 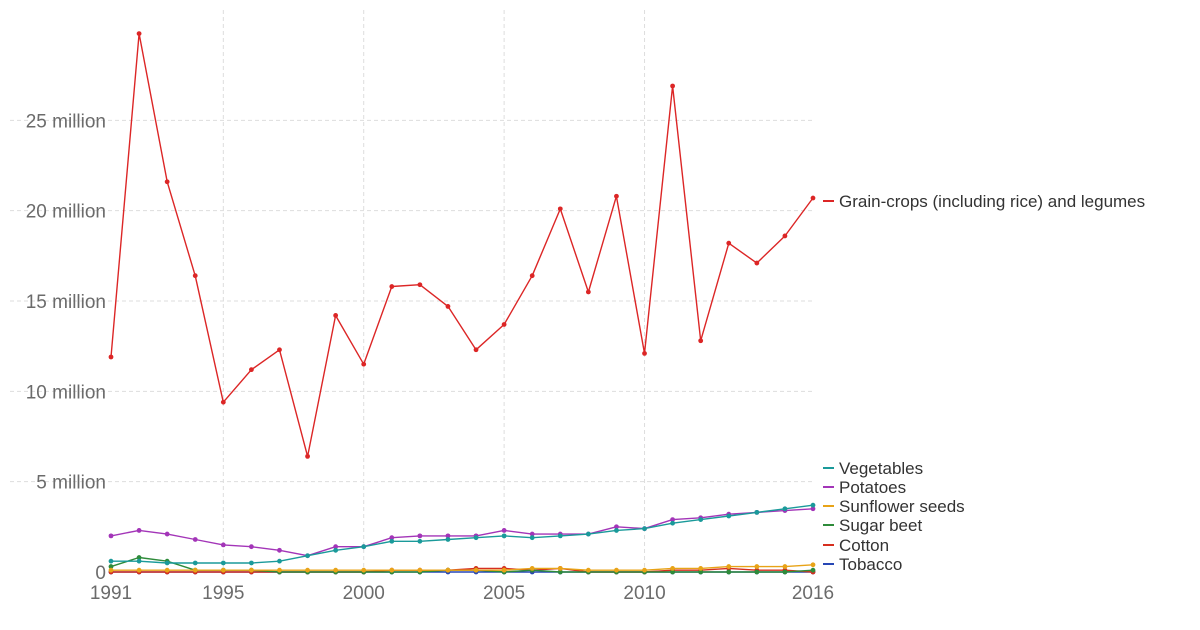 What do you see at coordinates (644, 593) in the screenshot?
I see `x-tick-label: 2010` at bounding box center [644, 593].